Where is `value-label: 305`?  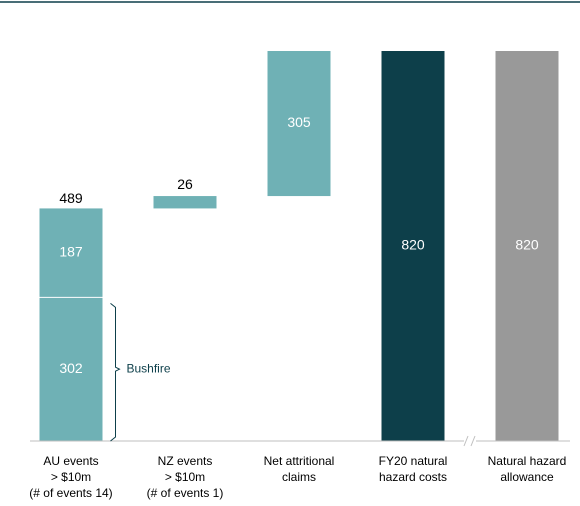 value-label: 305 is located at coordinates (299, 122).